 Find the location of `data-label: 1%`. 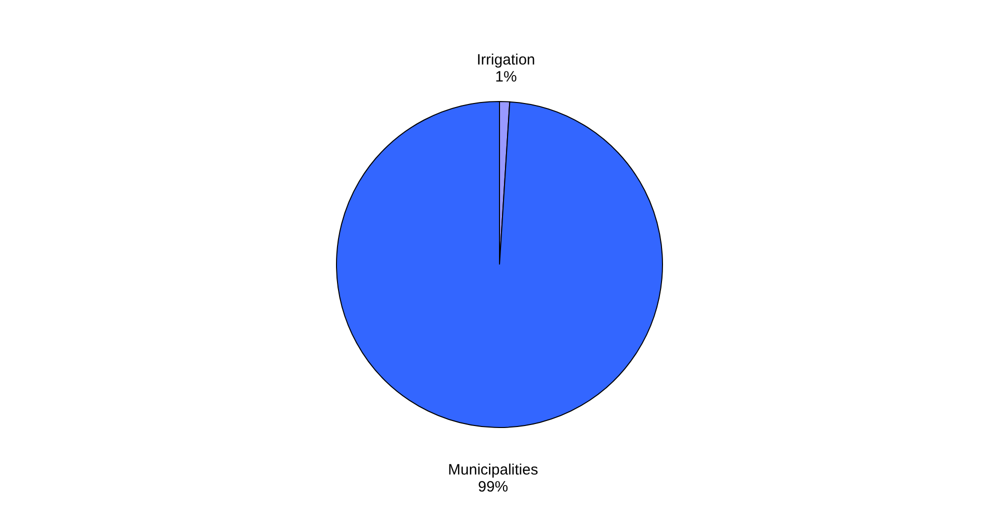

data-label: 1% is located at coordinates (506, 77).